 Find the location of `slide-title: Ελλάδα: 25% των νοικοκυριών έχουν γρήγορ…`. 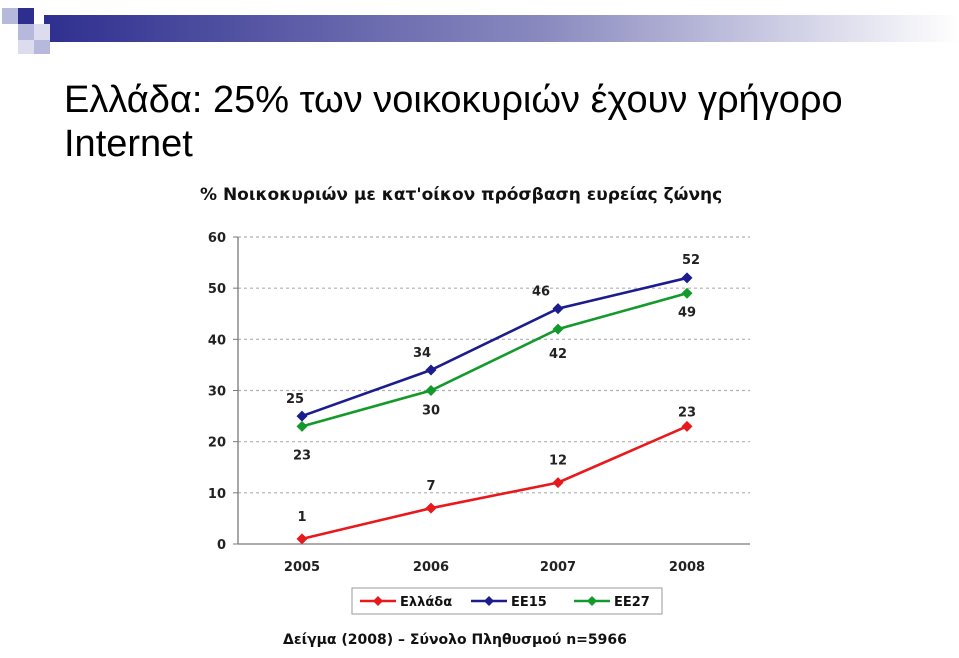

slide-title: Ελλάδα: 25% των νοικοκυριών έχουν γρήγορ… is located at coordinates (453, 122).